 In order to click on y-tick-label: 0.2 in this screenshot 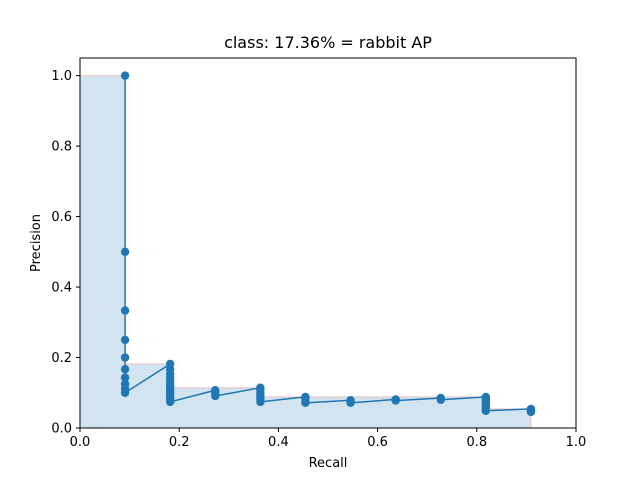, I will do `click(61, 358)`.